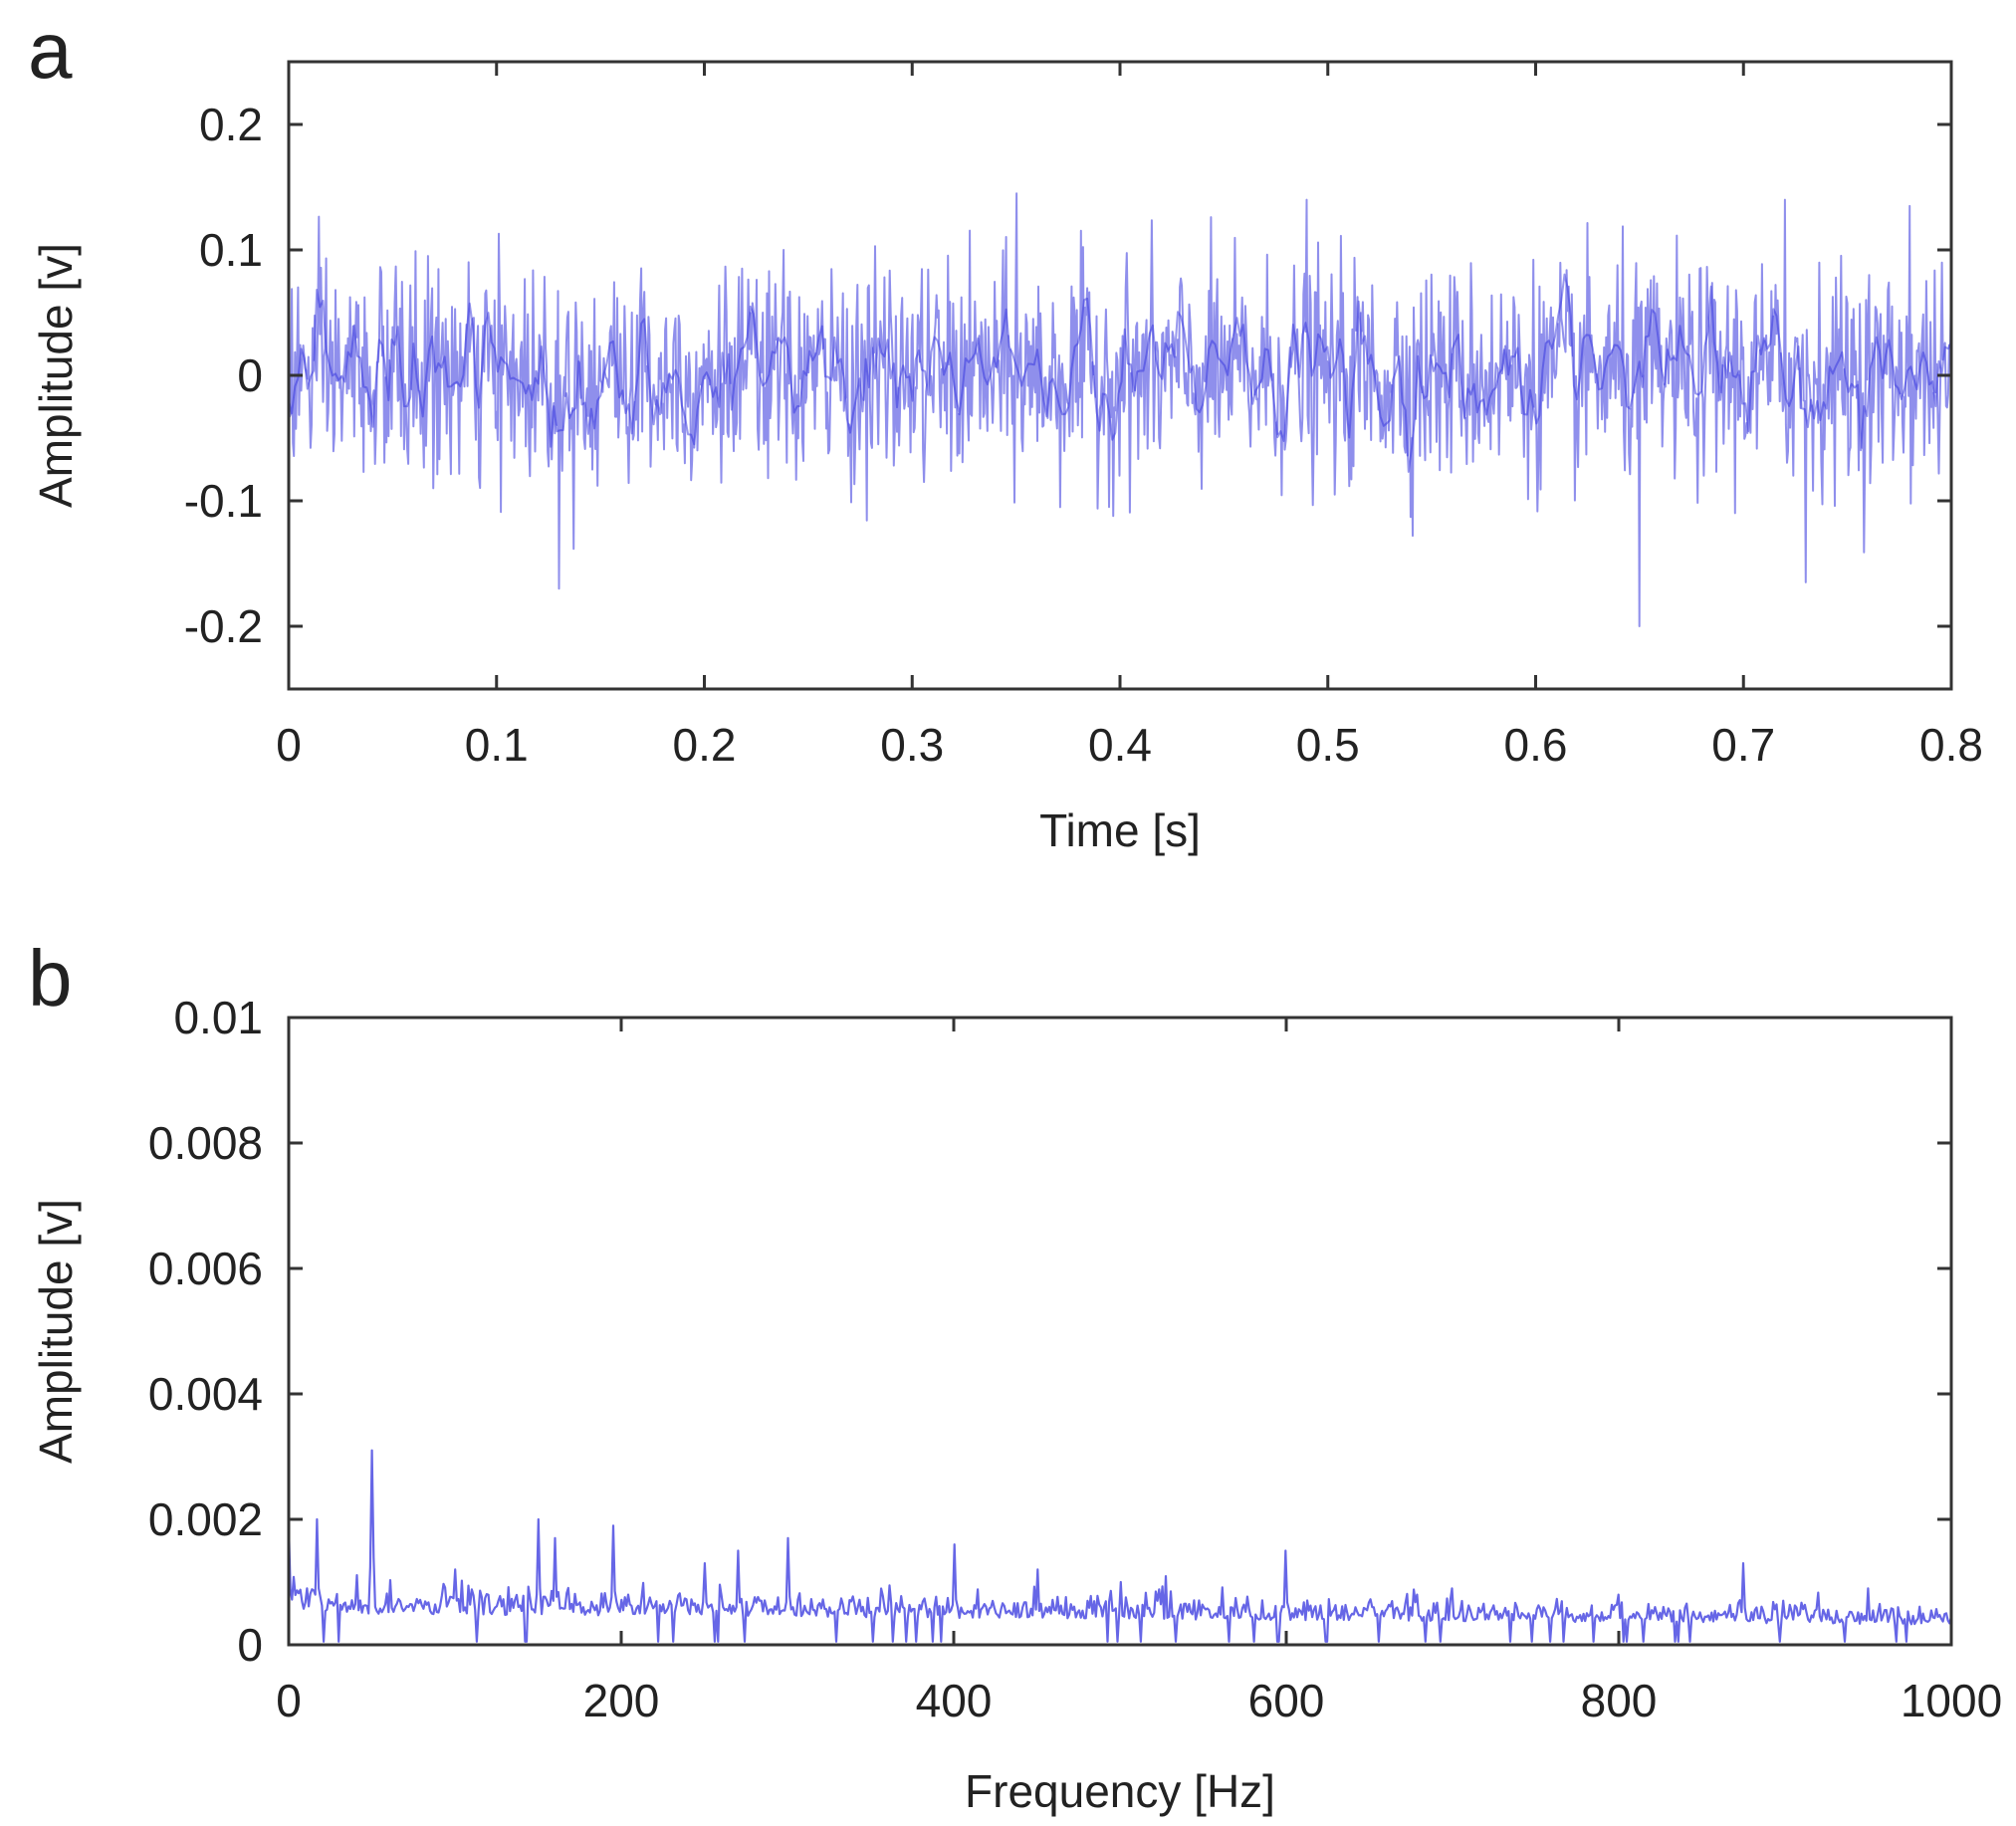 The height and width of the screenshot is (1826, 2016). What do you see at coordinates (205, 1143) in the screenshot?
I see `panel-b-y-tick-label: 0.008` at bounding box center [205, 1143].